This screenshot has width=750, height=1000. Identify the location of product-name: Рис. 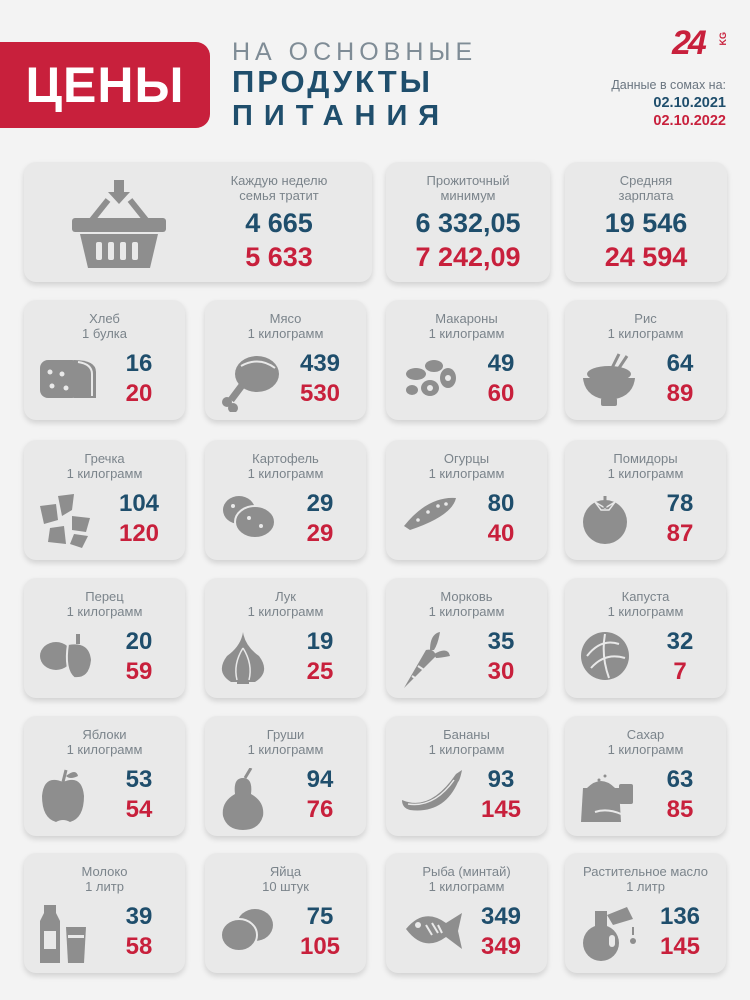
(645, 318).